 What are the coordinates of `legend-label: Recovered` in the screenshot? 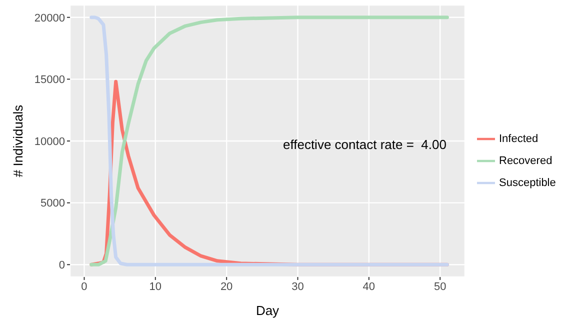 It's located at (525, 160).